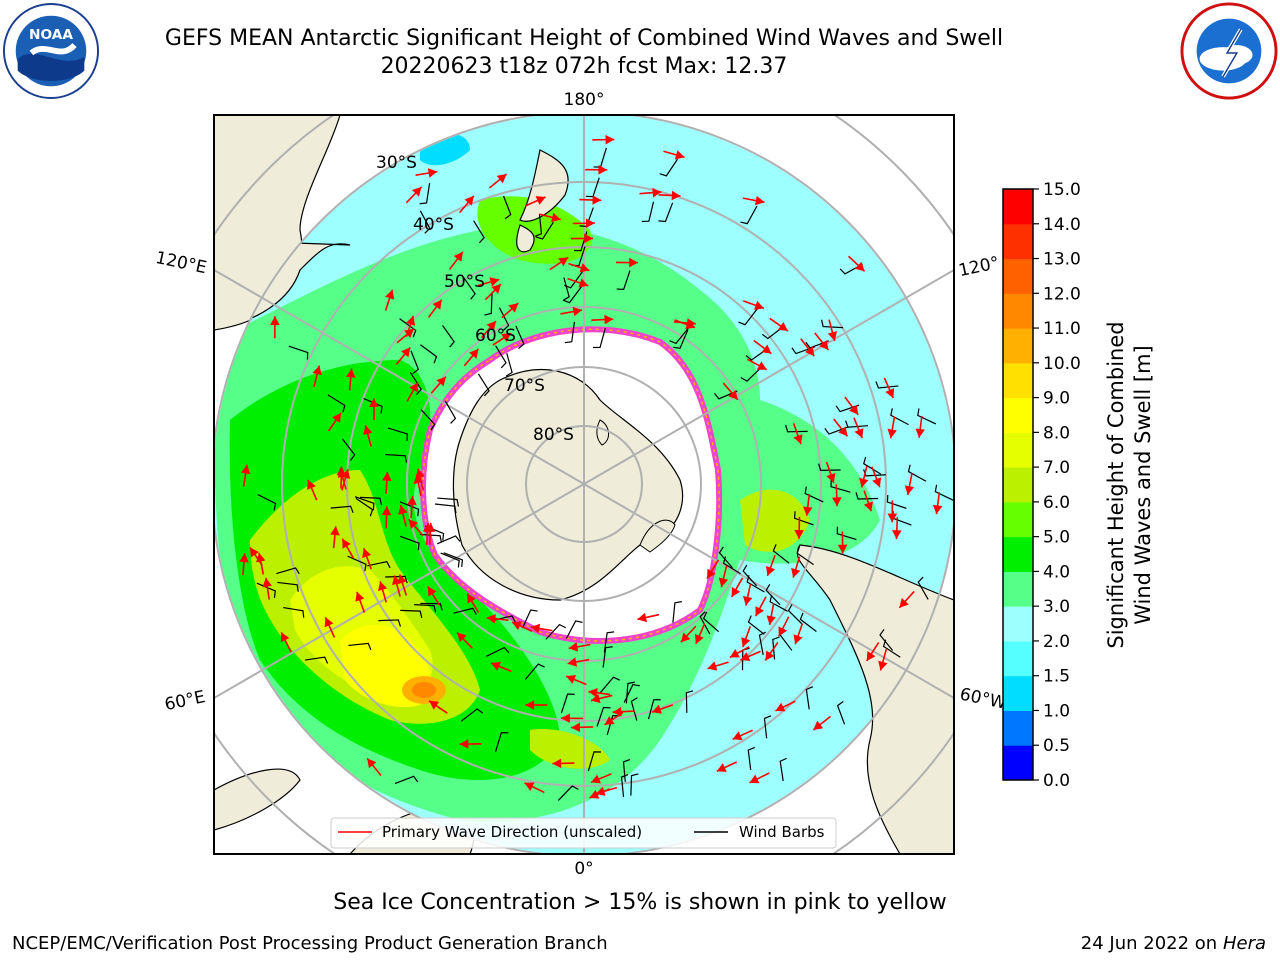  What do you see at coordinates (583, 869) in the screenshot?
I see `lon-label-0: 0°` at bounding box center [583, 869].